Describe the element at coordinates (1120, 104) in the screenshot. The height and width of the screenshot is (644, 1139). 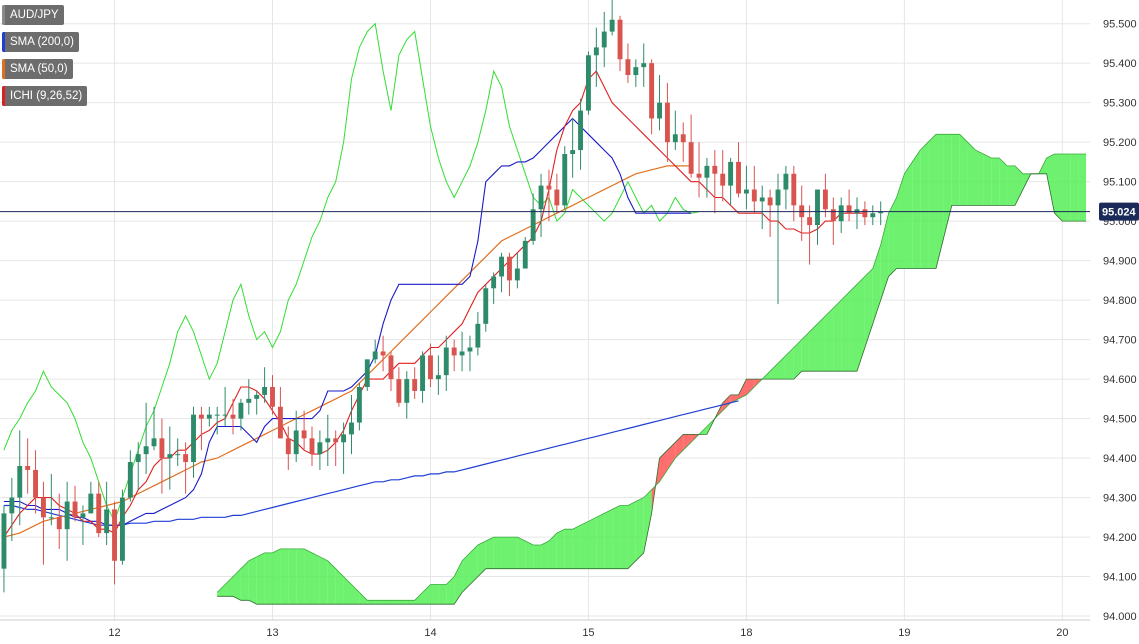
I see `y-tick-label: 95.300` at that location.